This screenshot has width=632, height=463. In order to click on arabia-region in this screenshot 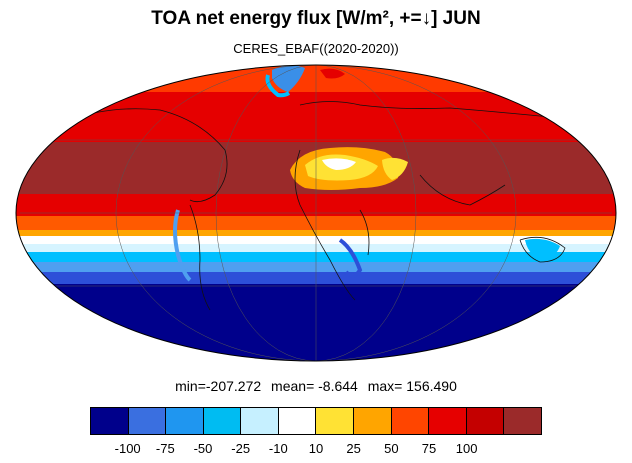, I will do `click(395, 168)`.